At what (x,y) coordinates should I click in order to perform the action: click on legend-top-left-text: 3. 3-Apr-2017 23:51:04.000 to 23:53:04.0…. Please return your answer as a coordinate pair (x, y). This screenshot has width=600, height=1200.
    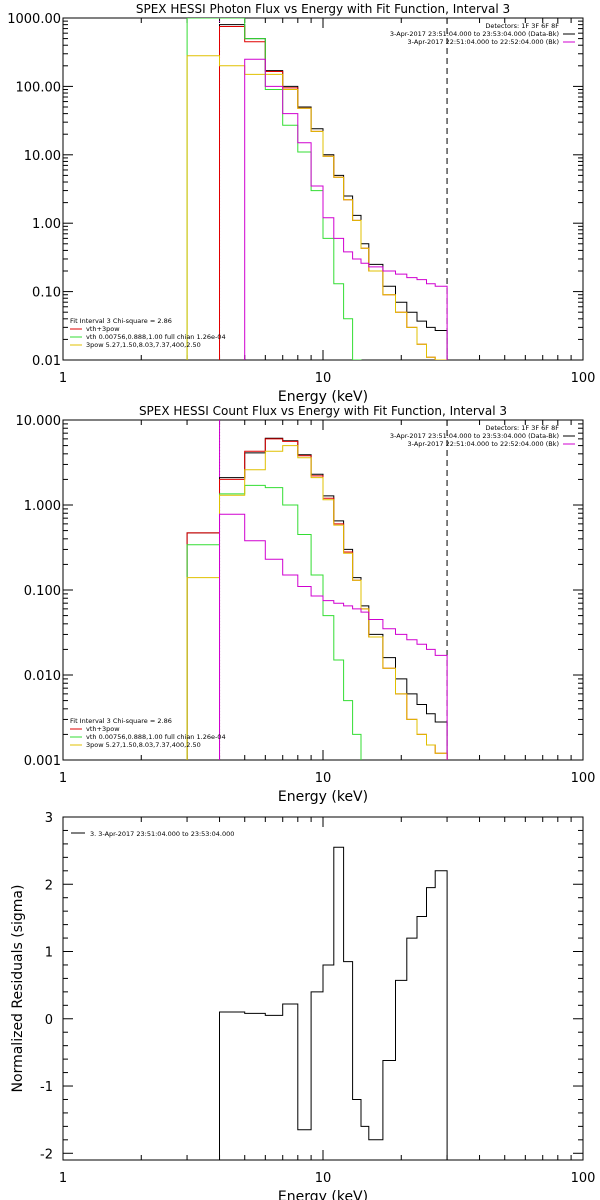
    Looking at the image, I should click on (162, 834).